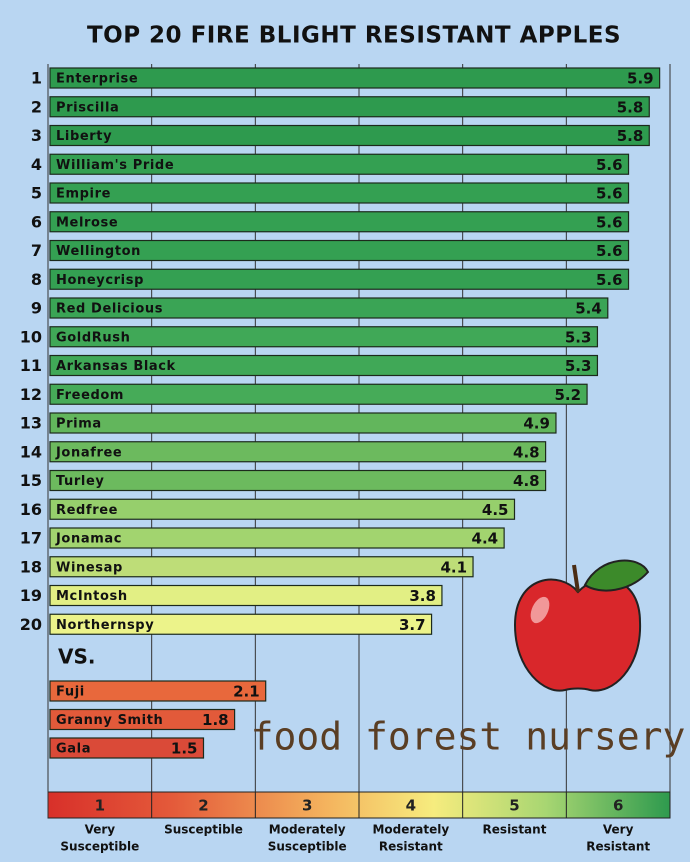  Describe the element at coordinates (31, 451) in the screenshot. I see `rank-label: 14` at that location.